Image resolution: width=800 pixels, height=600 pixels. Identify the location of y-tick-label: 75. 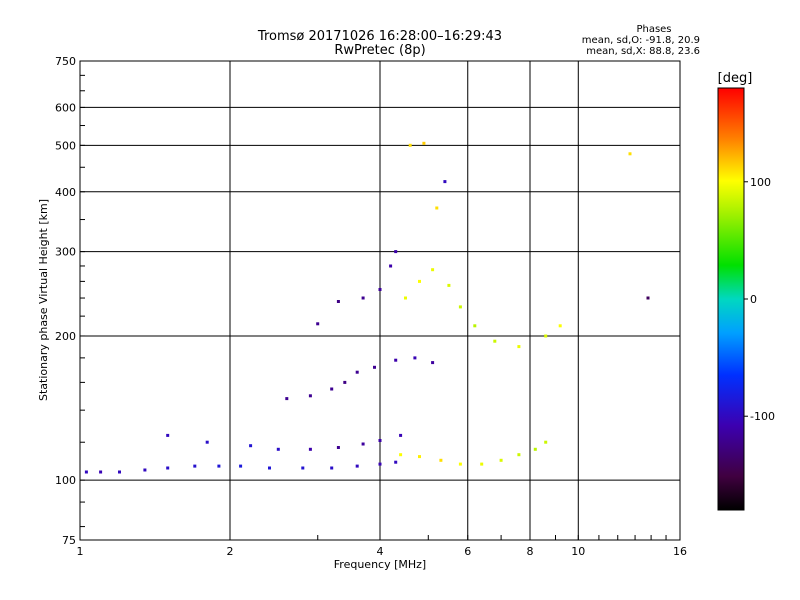
(69, 540).